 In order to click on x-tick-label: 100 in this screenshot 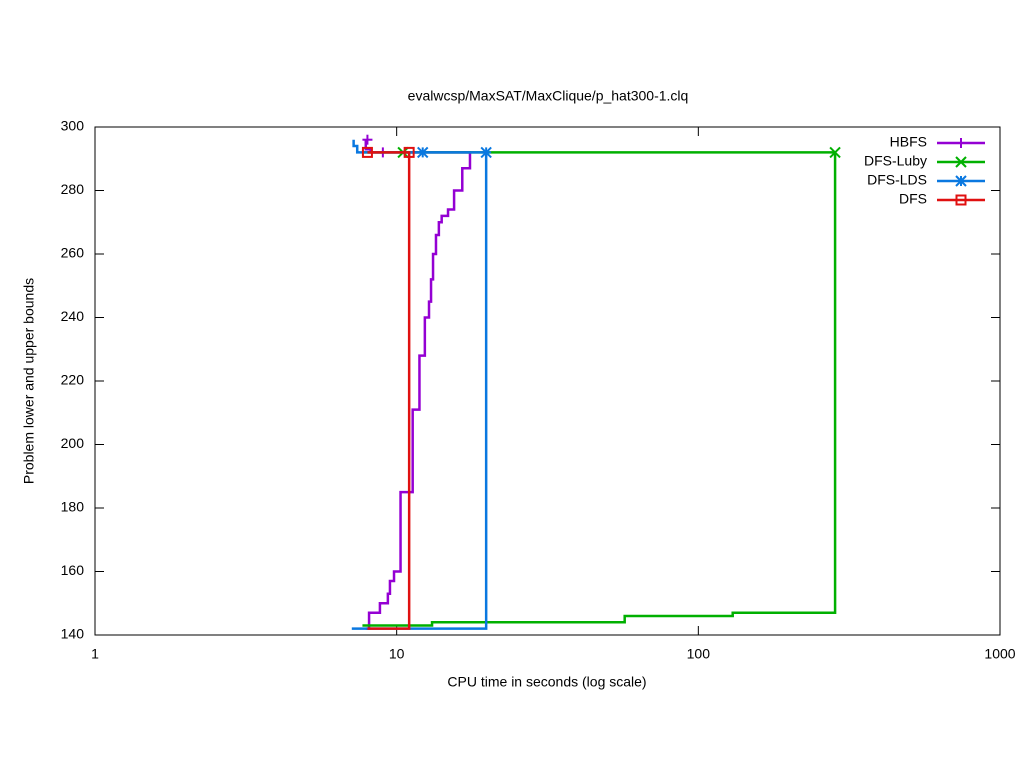, I will do `click(699, 654)`.